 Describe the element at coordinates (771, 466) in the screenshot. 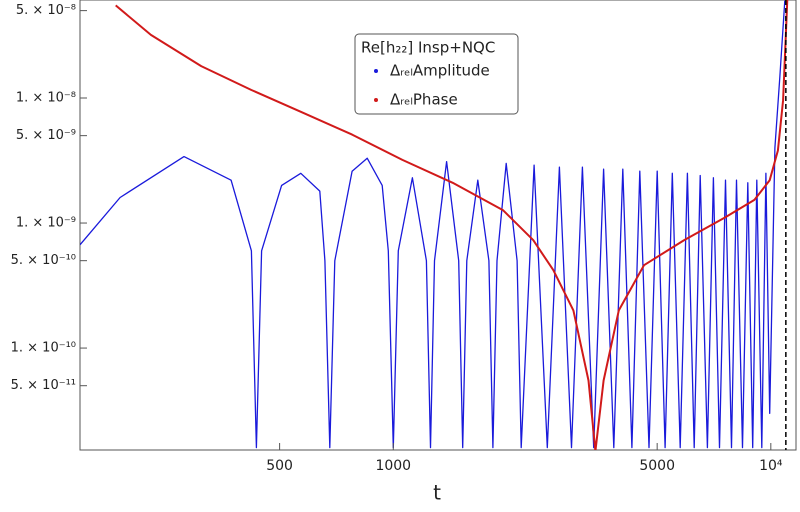

I see `x-tick-label: 10⁴` at that location.